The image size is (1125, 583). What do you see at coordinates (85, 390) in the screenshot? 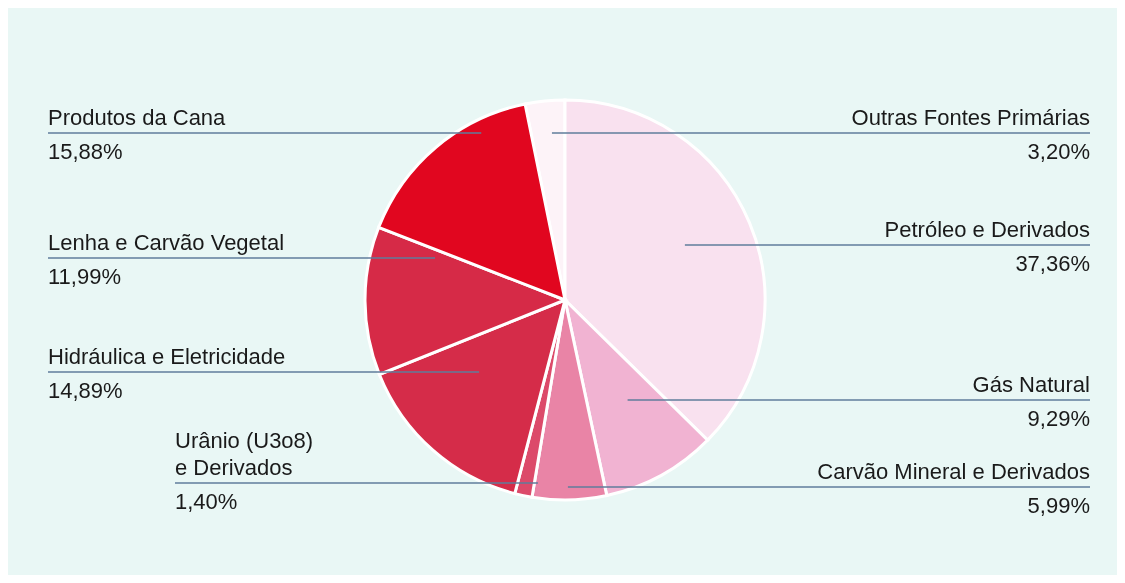
I see `data-label: 14,89%` at bounding box center [85, 390].